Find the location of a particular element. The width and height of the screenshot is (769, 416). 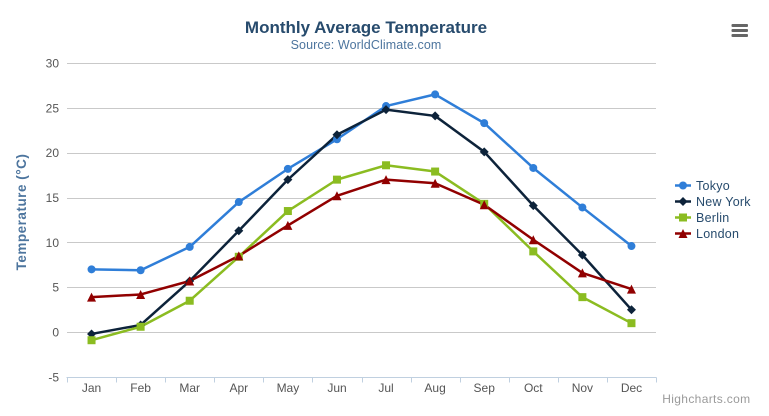

svg-text: 0 is located at coordinates (55, 333).